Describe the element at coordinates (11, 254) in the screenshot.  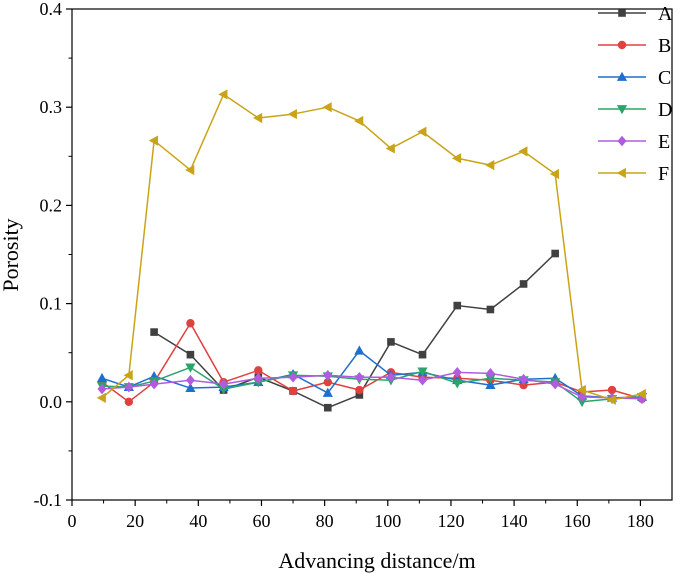
I see `y-axis-title: Porosity` at that location.